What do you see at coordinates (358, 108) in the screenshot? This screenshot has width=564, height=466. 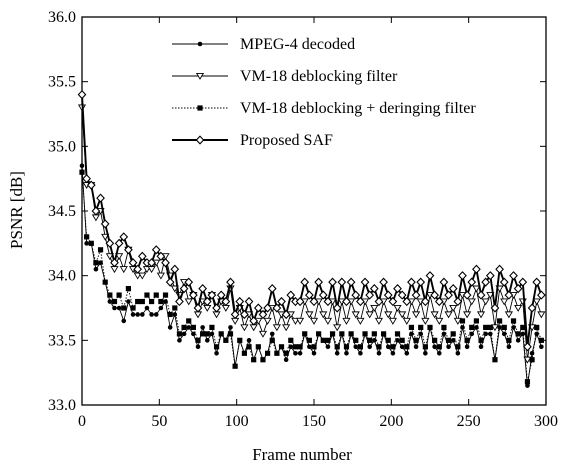 I see `legend-label: VM-18 deblocking + deringing filter` at bounding box center [358, 108].